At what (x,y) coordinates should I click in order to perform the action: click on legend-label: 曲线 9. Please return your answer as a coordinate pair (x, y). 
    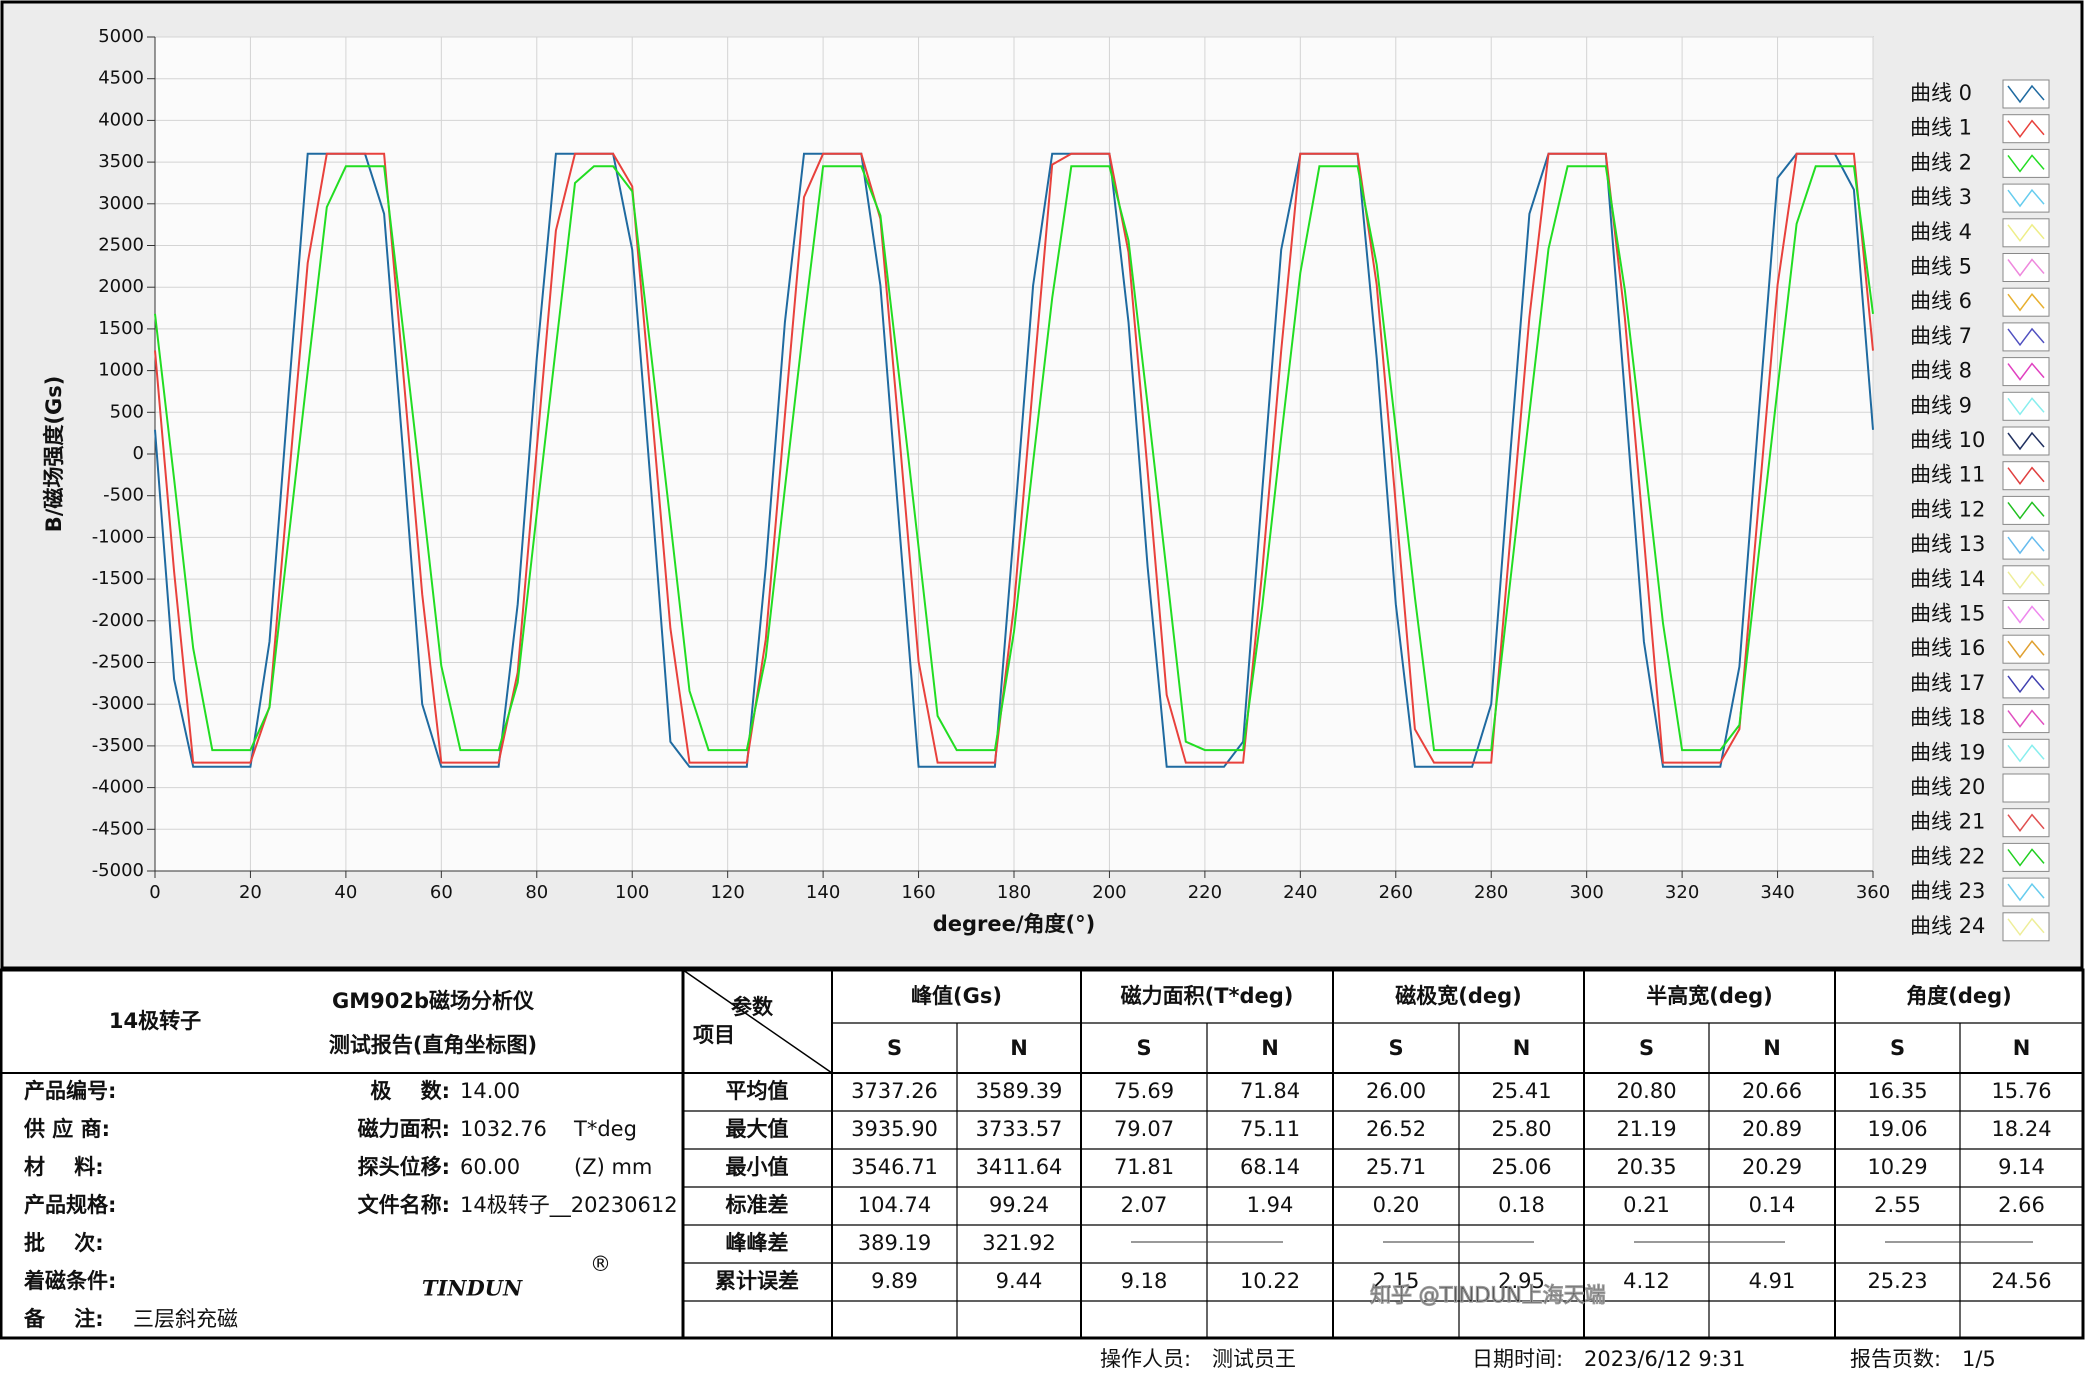
    Looking at the image, I should click on (1941, 405).